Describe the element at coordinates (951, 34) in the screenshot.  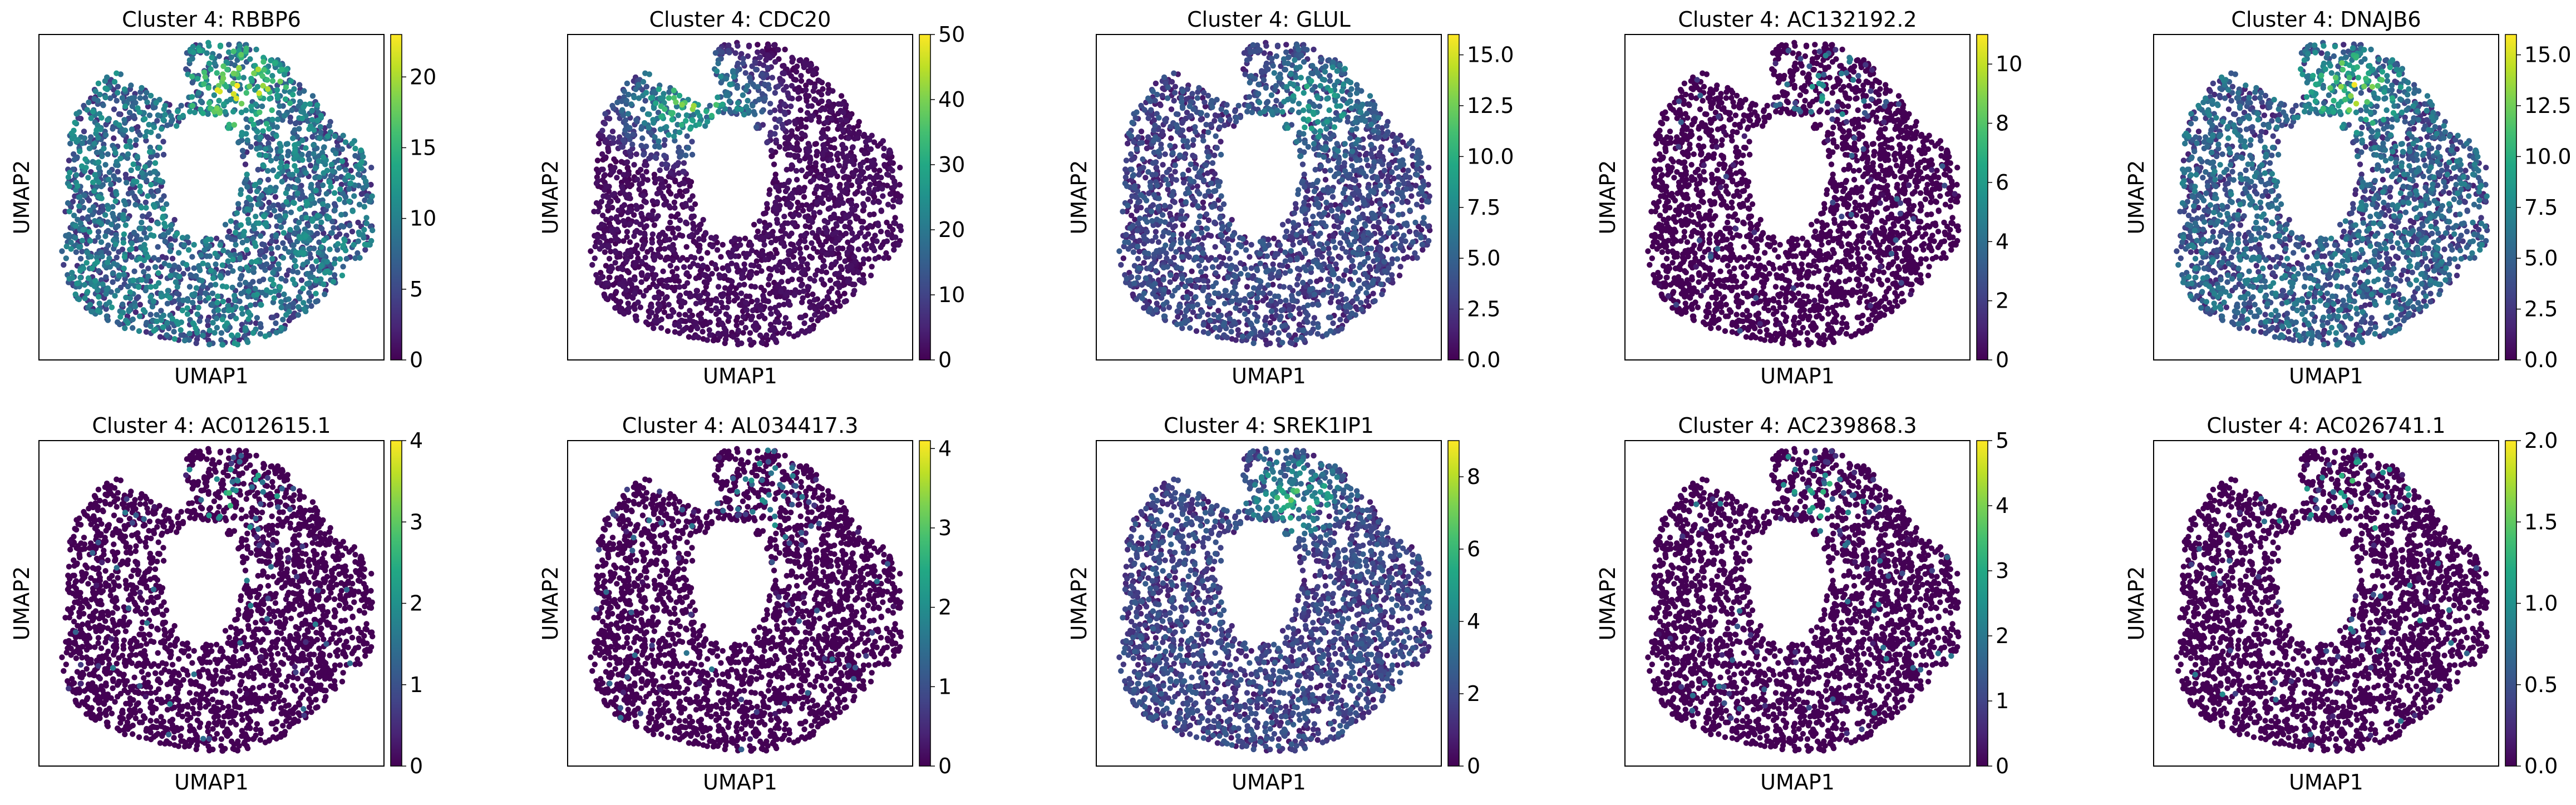
I see `colorbar-tick-label: 50` at that location.